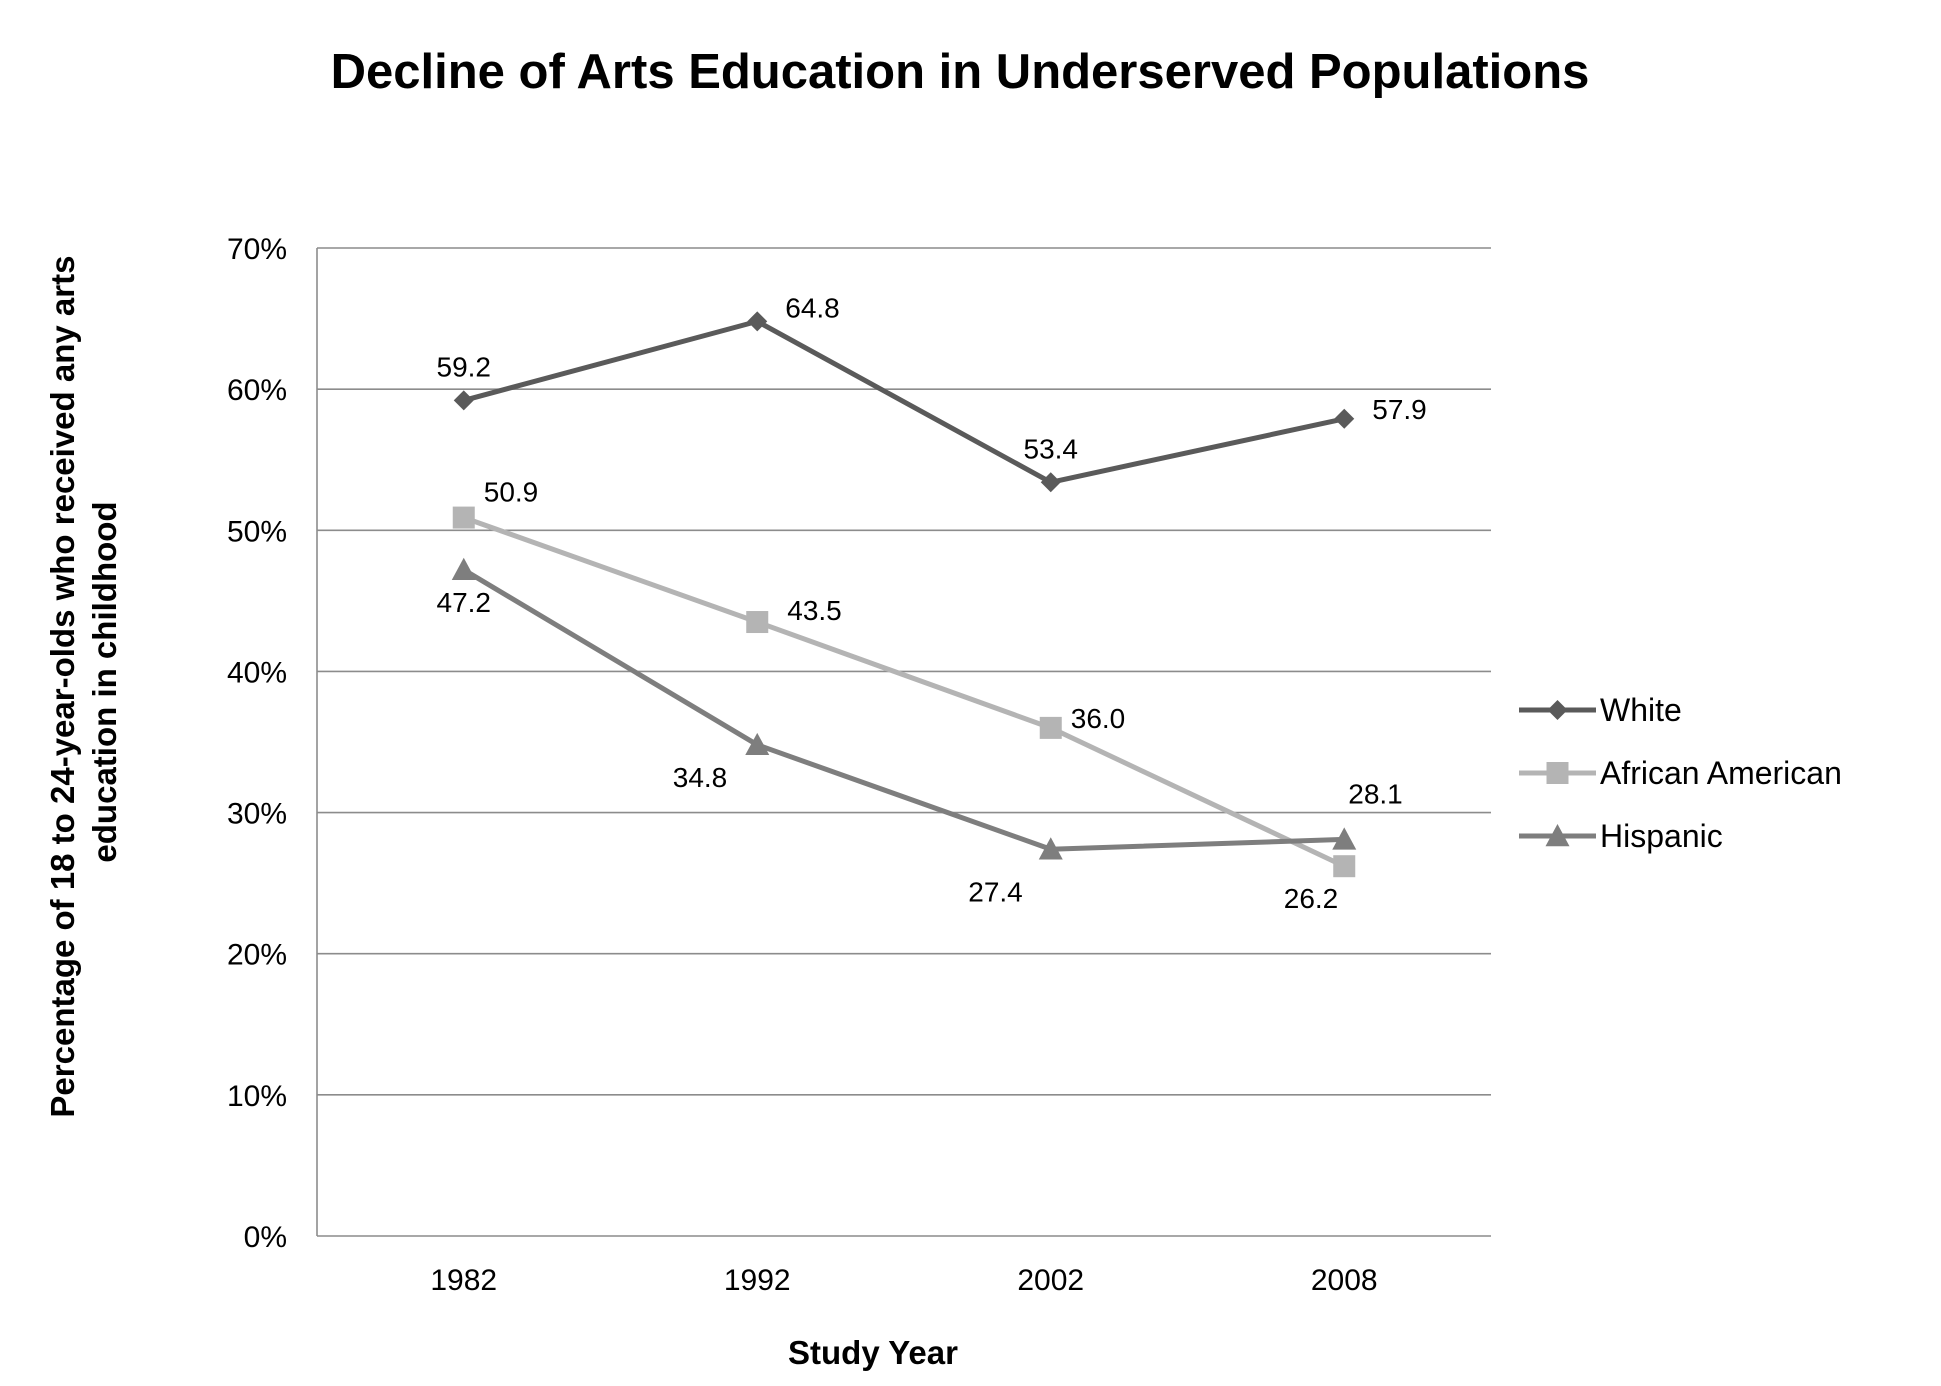 Image resolution: width=1941 pixels, height=1386 pixels. What do you see at coordinates (257, 814) in the screenshot?
I see `y-tick-label: 30%` at bounding box center [257, 814].